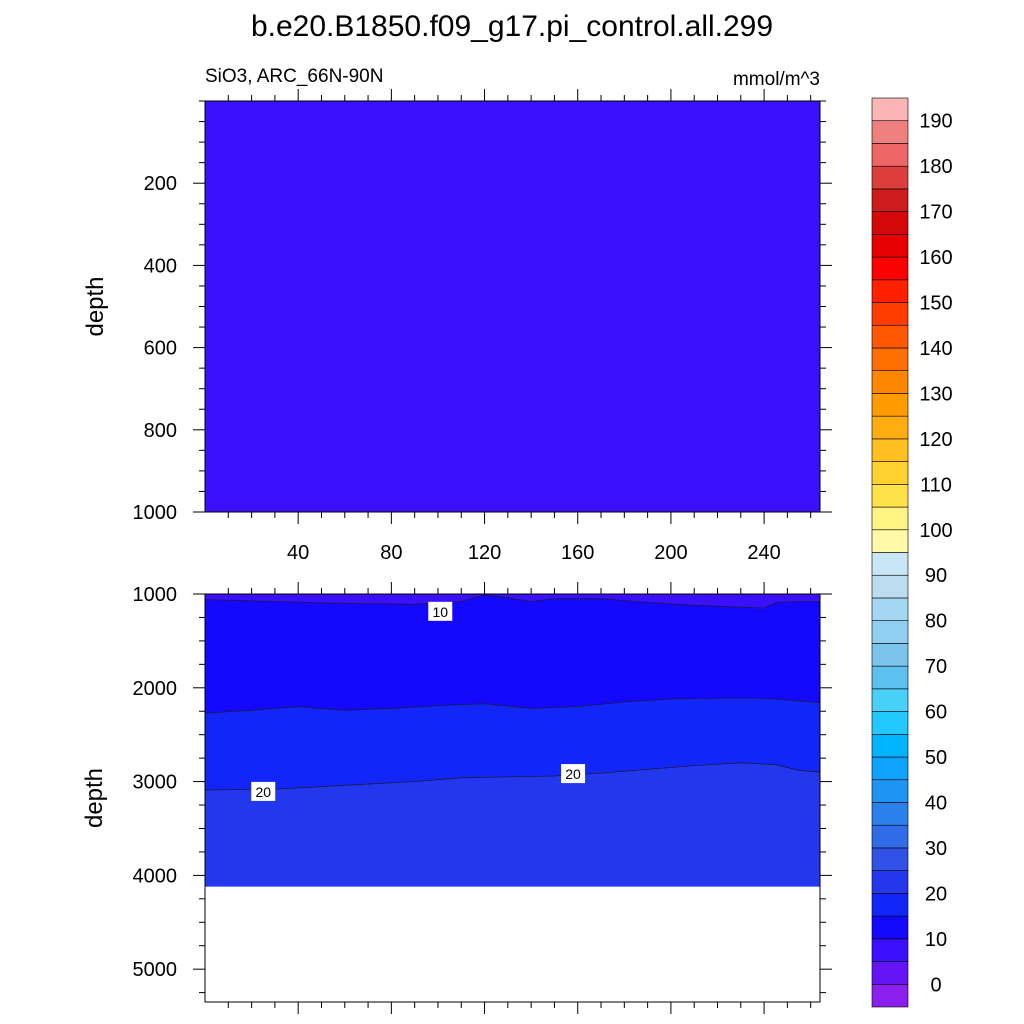  Describe the element at coordinates (160, 349) in the screenshot. I see `y-tick-label: 600` at that location.